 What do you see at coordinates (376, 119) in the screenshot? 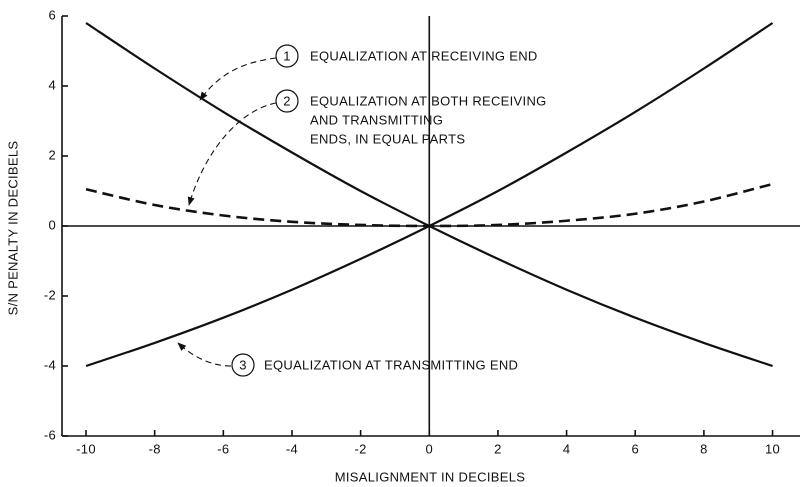
I see `annotation-text: AND TRANSMITTING` at bounding box center [376, 119].